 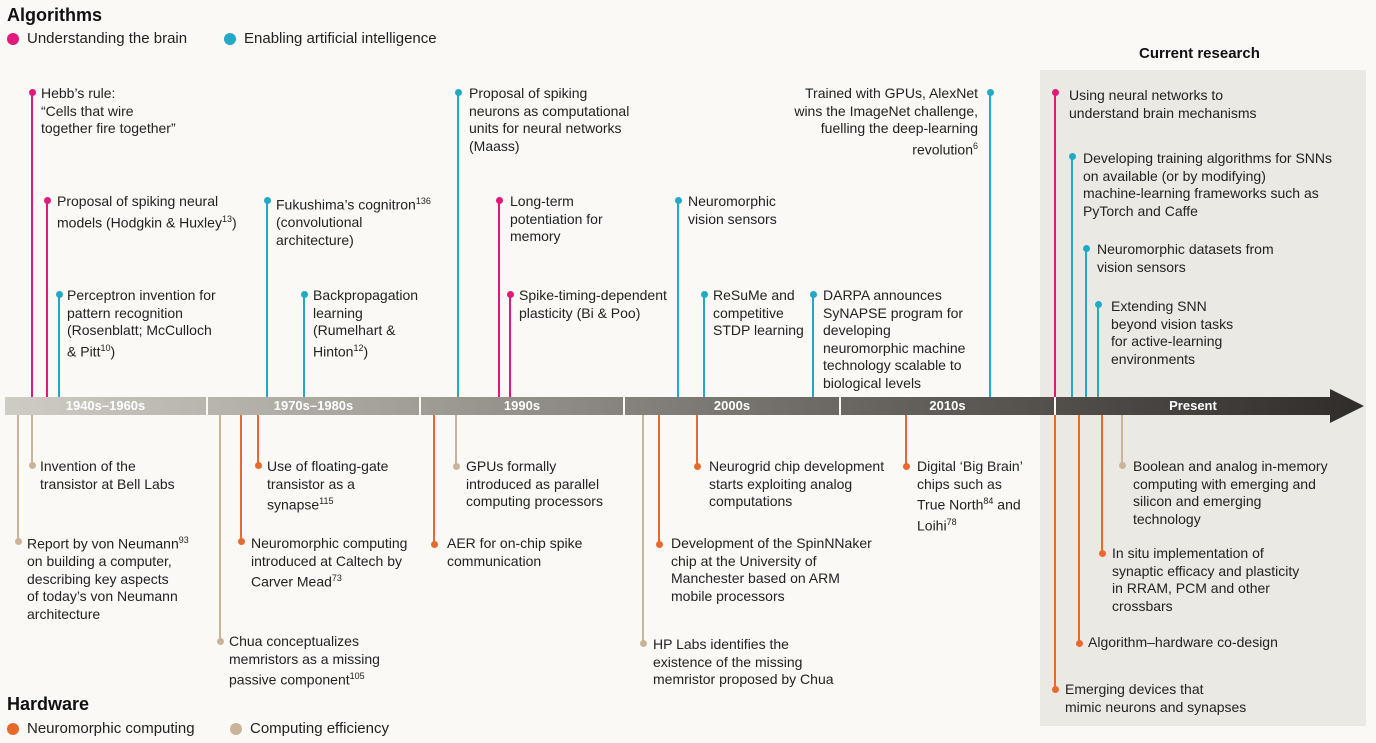 What do you see at coordinates (1193, 405) in the screenshot?
I see `era-label-present: Present` at bounding box center [1193, 405].